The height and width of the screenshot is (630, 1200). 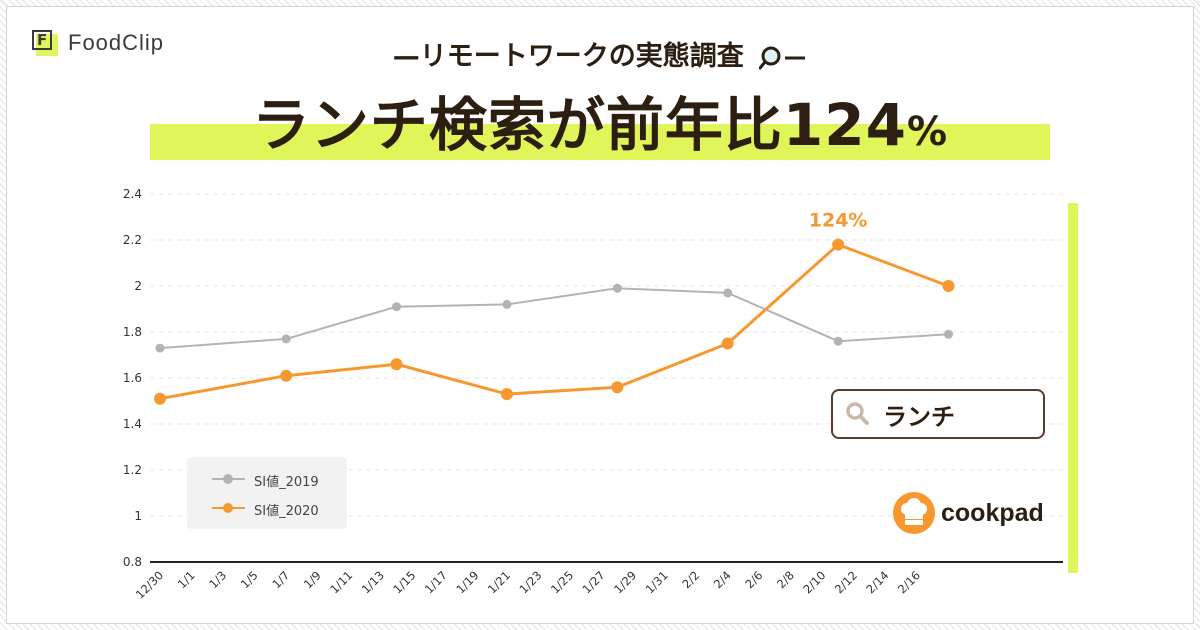 What do you see at coordinates (562, 582) in the screenshot?
I see `x-tick-label: 1/25` at bounding box center [562, 582].